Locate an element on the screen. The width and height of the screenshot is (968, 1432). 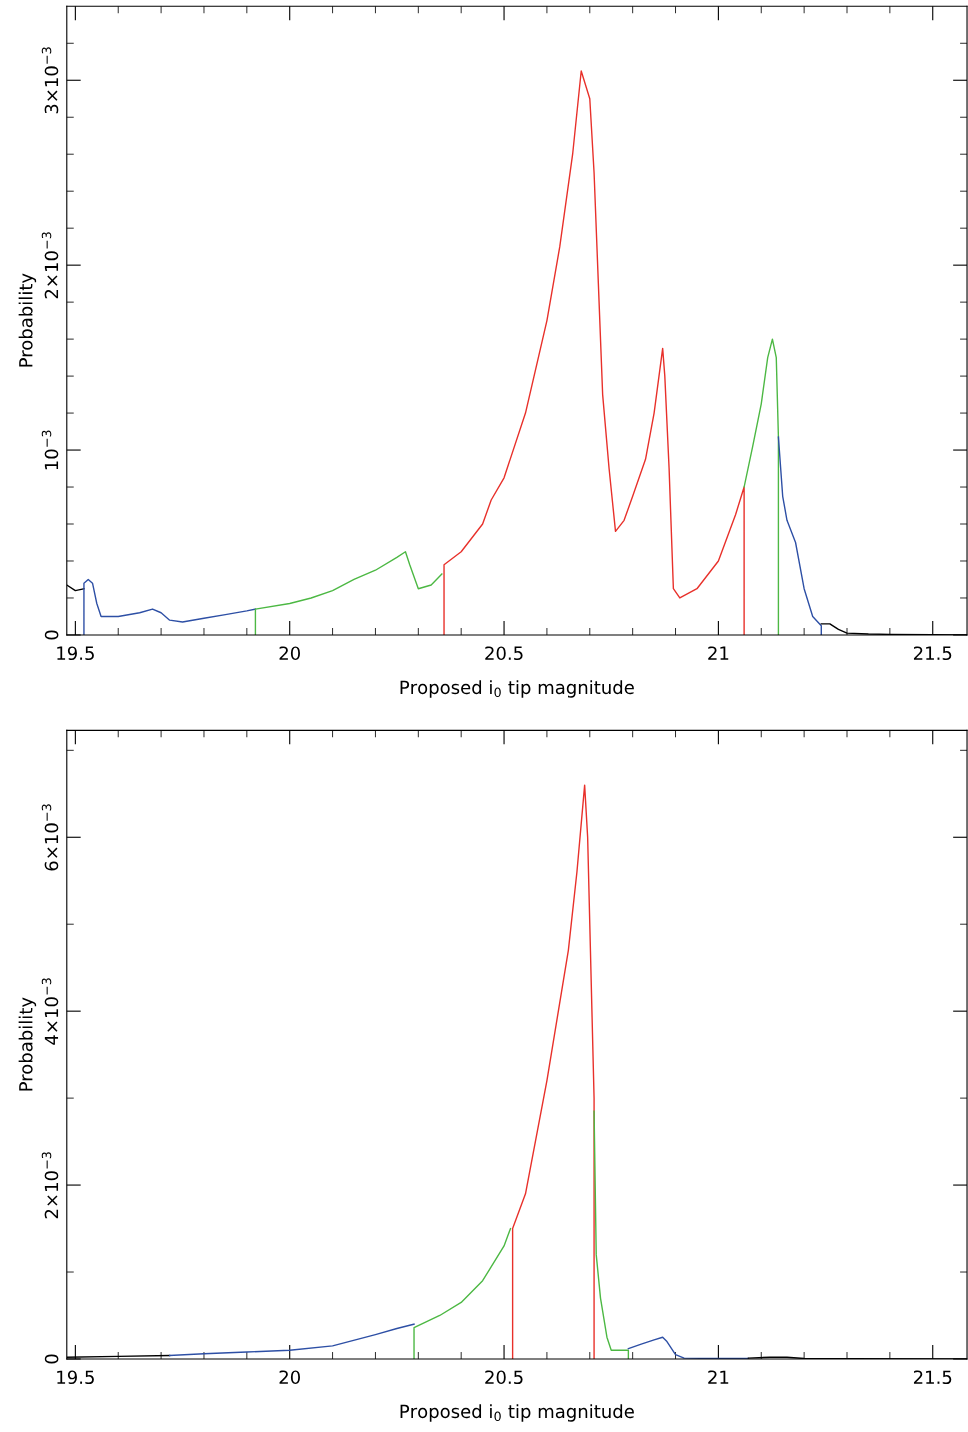
y-tick-label: 6×10$^{−3}$ is located at coordinates (50, 837).